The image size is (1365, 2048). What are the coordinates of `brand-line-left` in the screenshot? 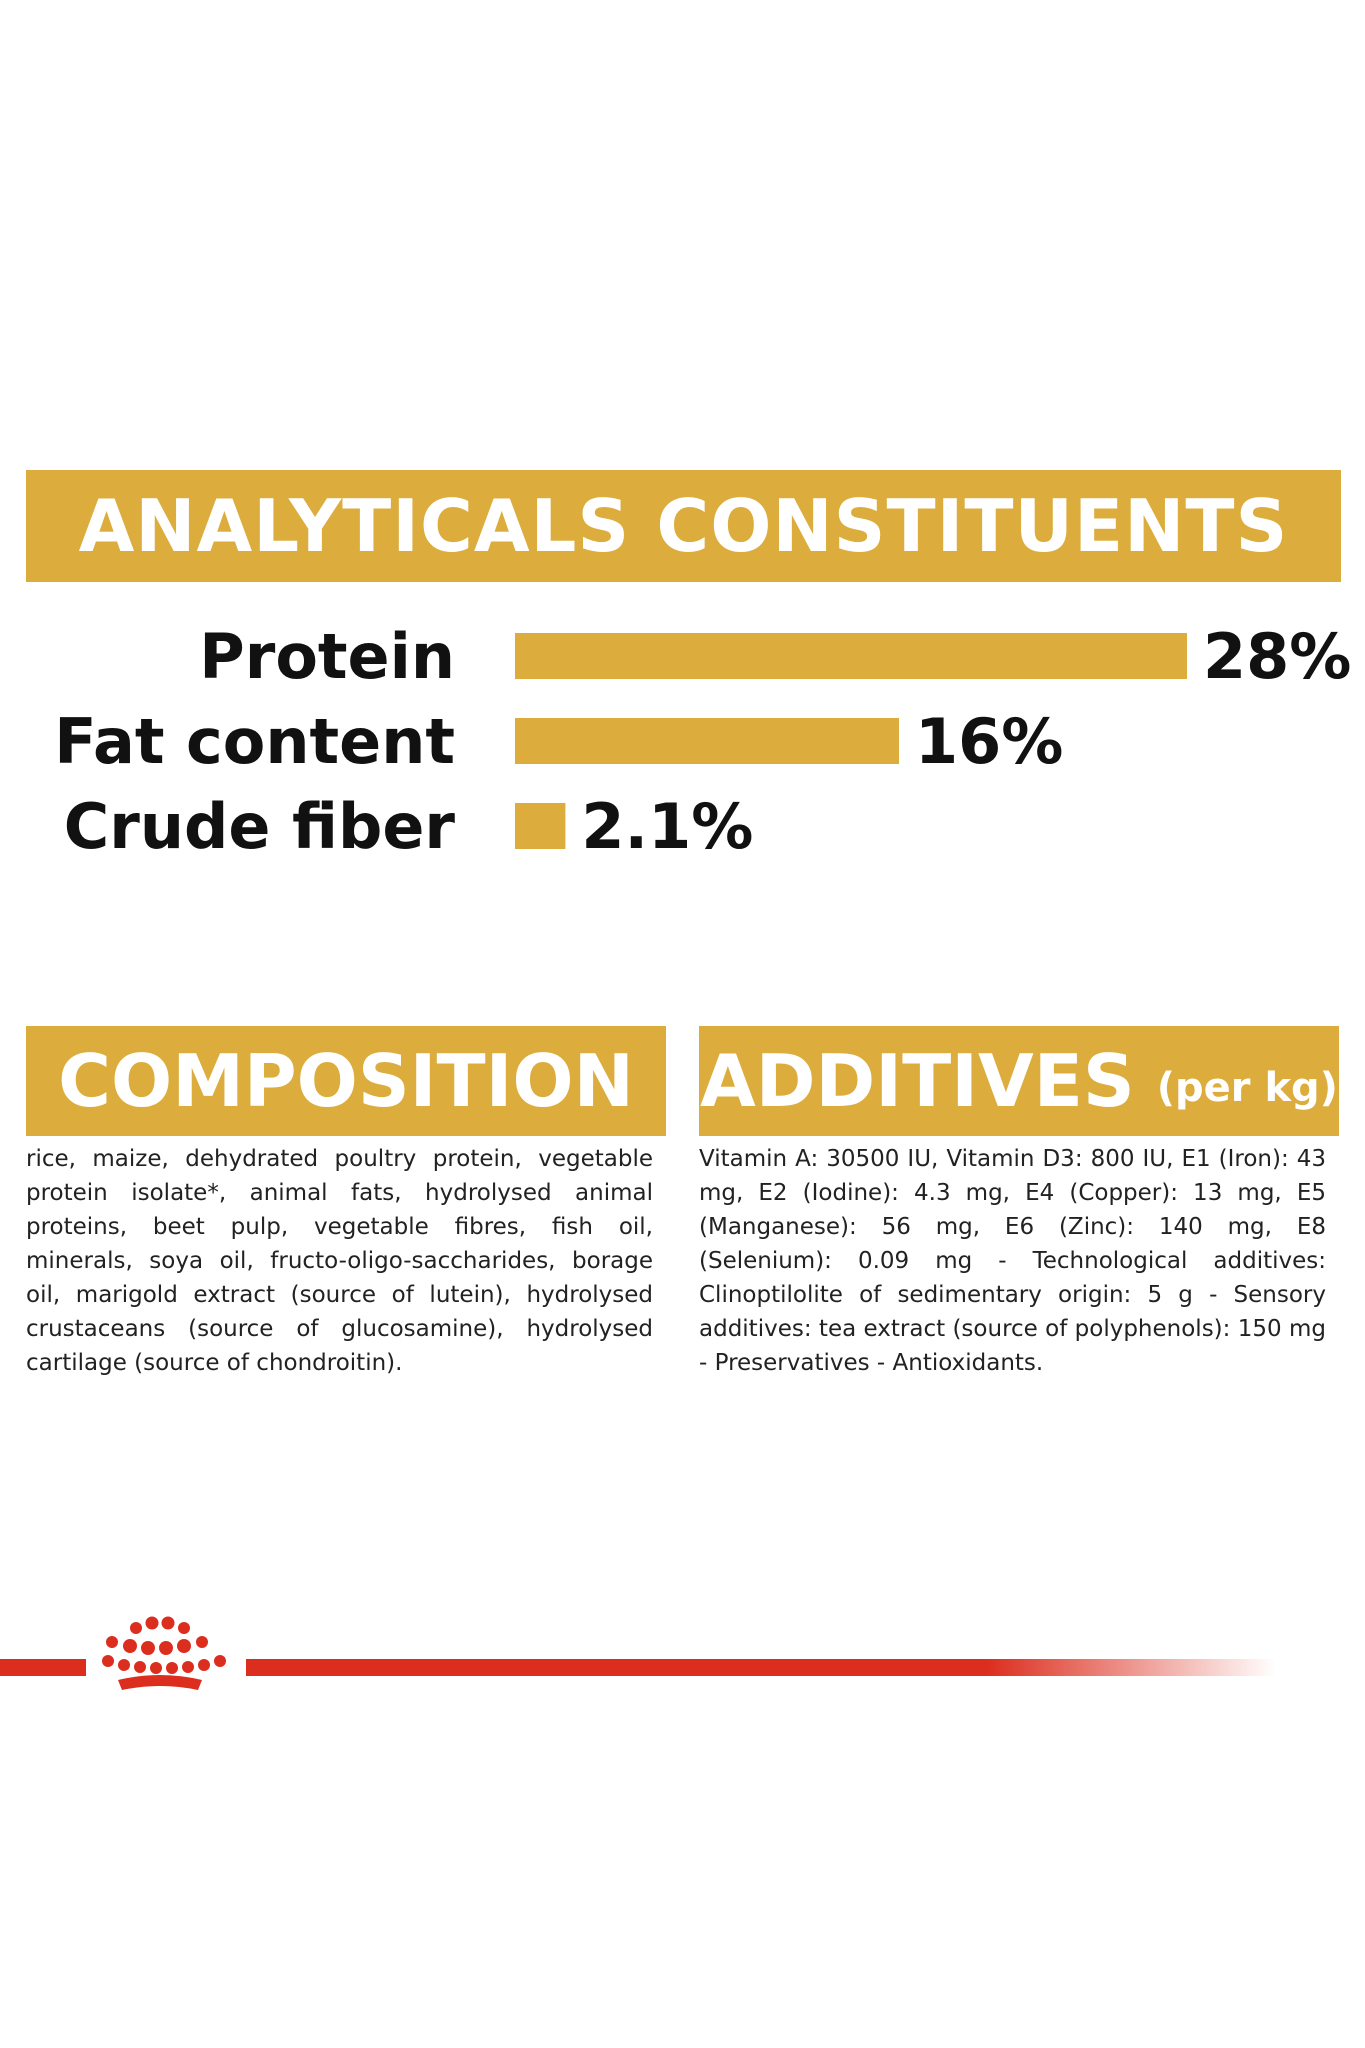 It's located at (43, 1667).